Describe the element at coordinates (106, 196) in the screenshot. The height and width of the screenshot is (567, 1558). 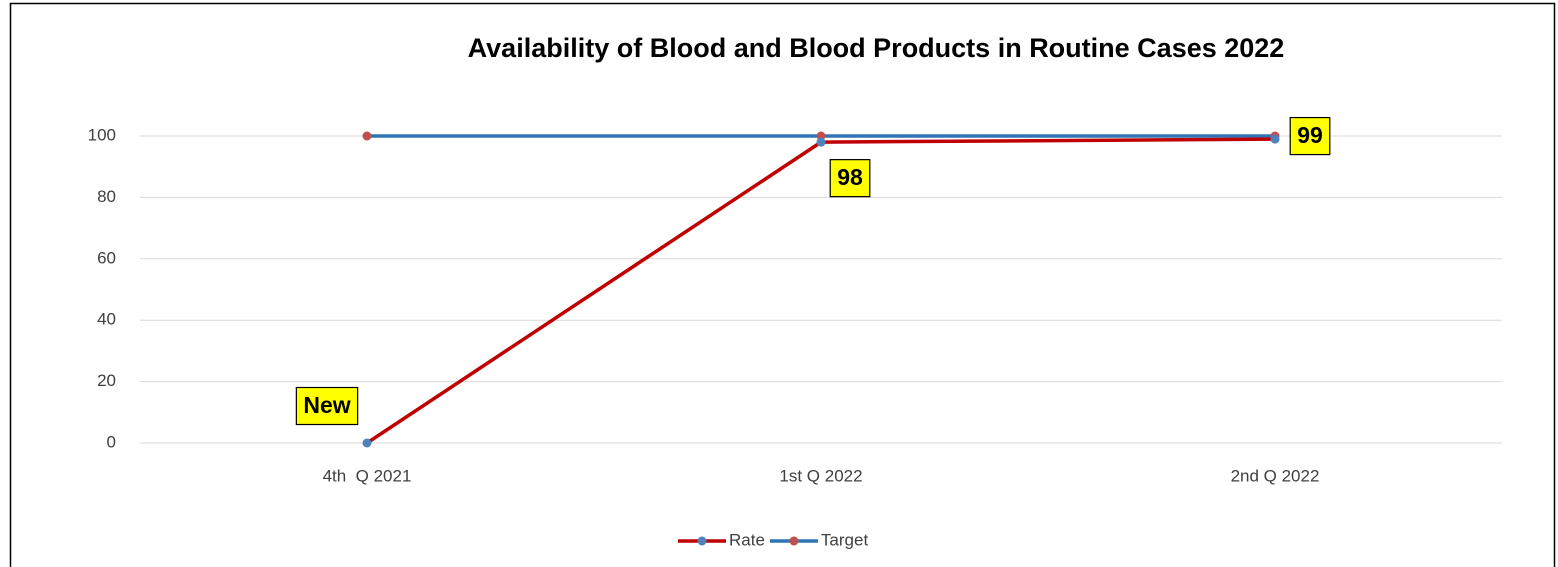
I see `y-tick-label: 80` at that location.